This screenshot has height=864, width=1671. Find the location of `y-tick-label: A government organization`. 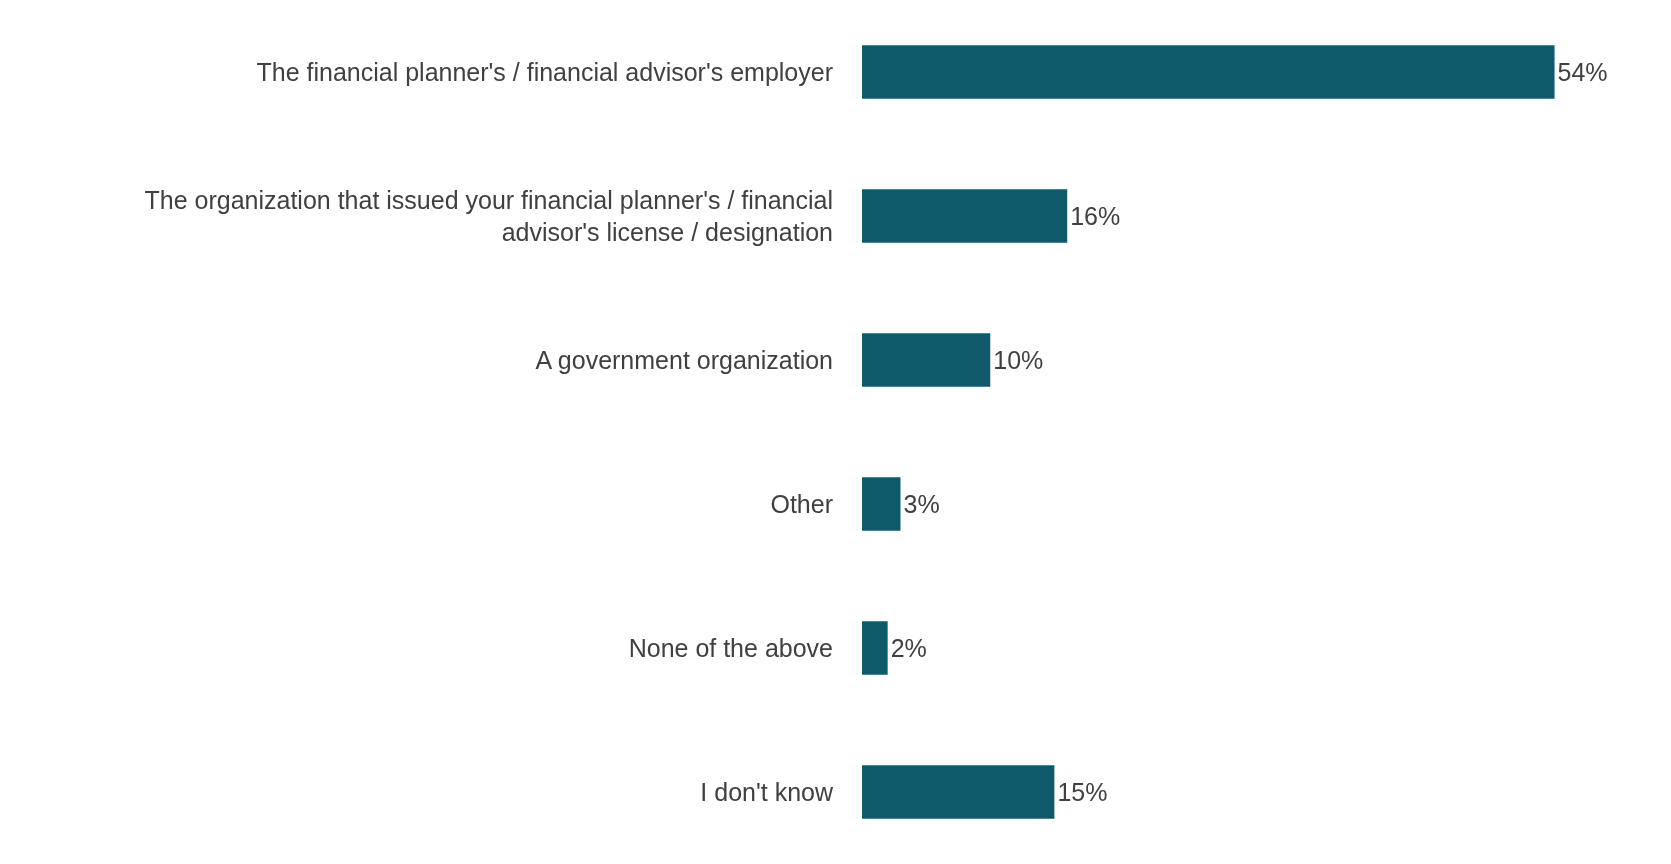

y-tick-label: A government organization is located at coordinates (684, 359).